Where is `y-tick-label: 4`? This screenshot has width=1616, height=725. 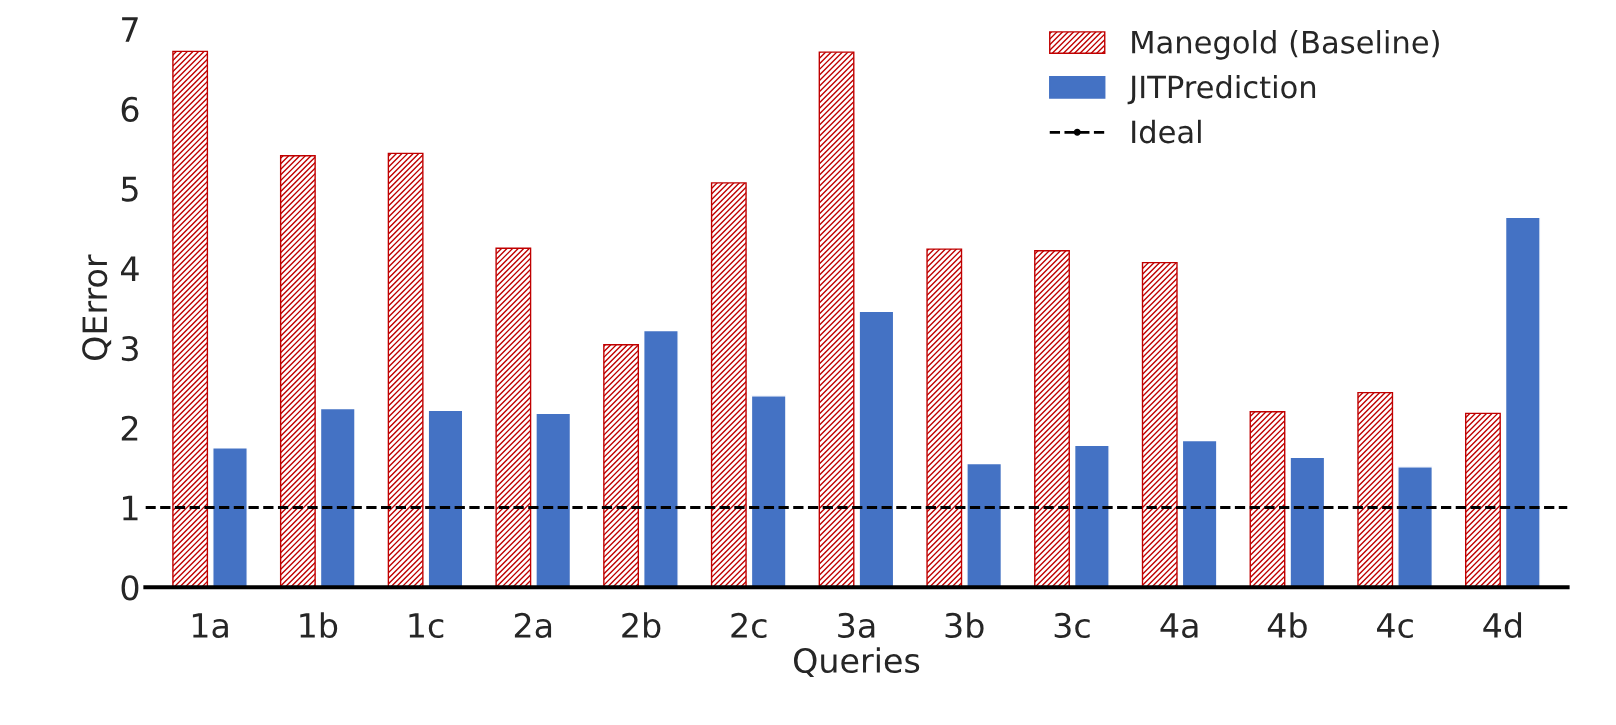
y-tick-label: 4 is located at coordinates (130, 268).